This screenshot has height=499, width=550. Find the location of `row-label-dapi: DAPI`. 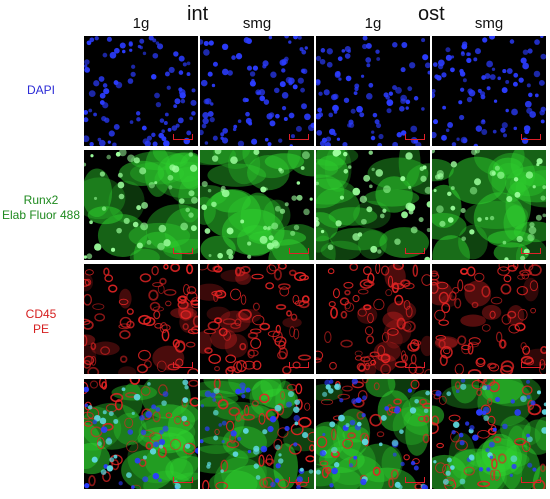

row-label-dapi: DAPI is located at coordinates (41, 90).